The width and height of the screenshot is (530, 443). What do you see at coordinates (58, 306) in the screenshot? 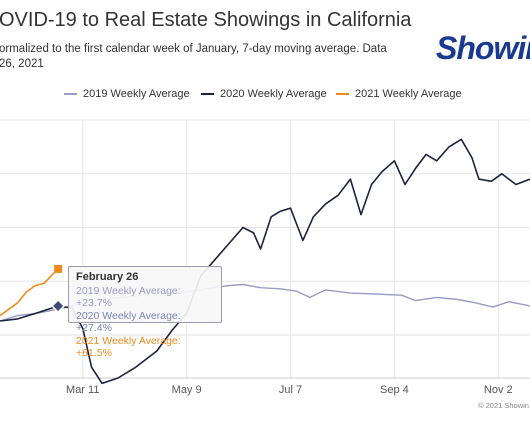
I see `marker-2020` at bounding box center [58, 306].